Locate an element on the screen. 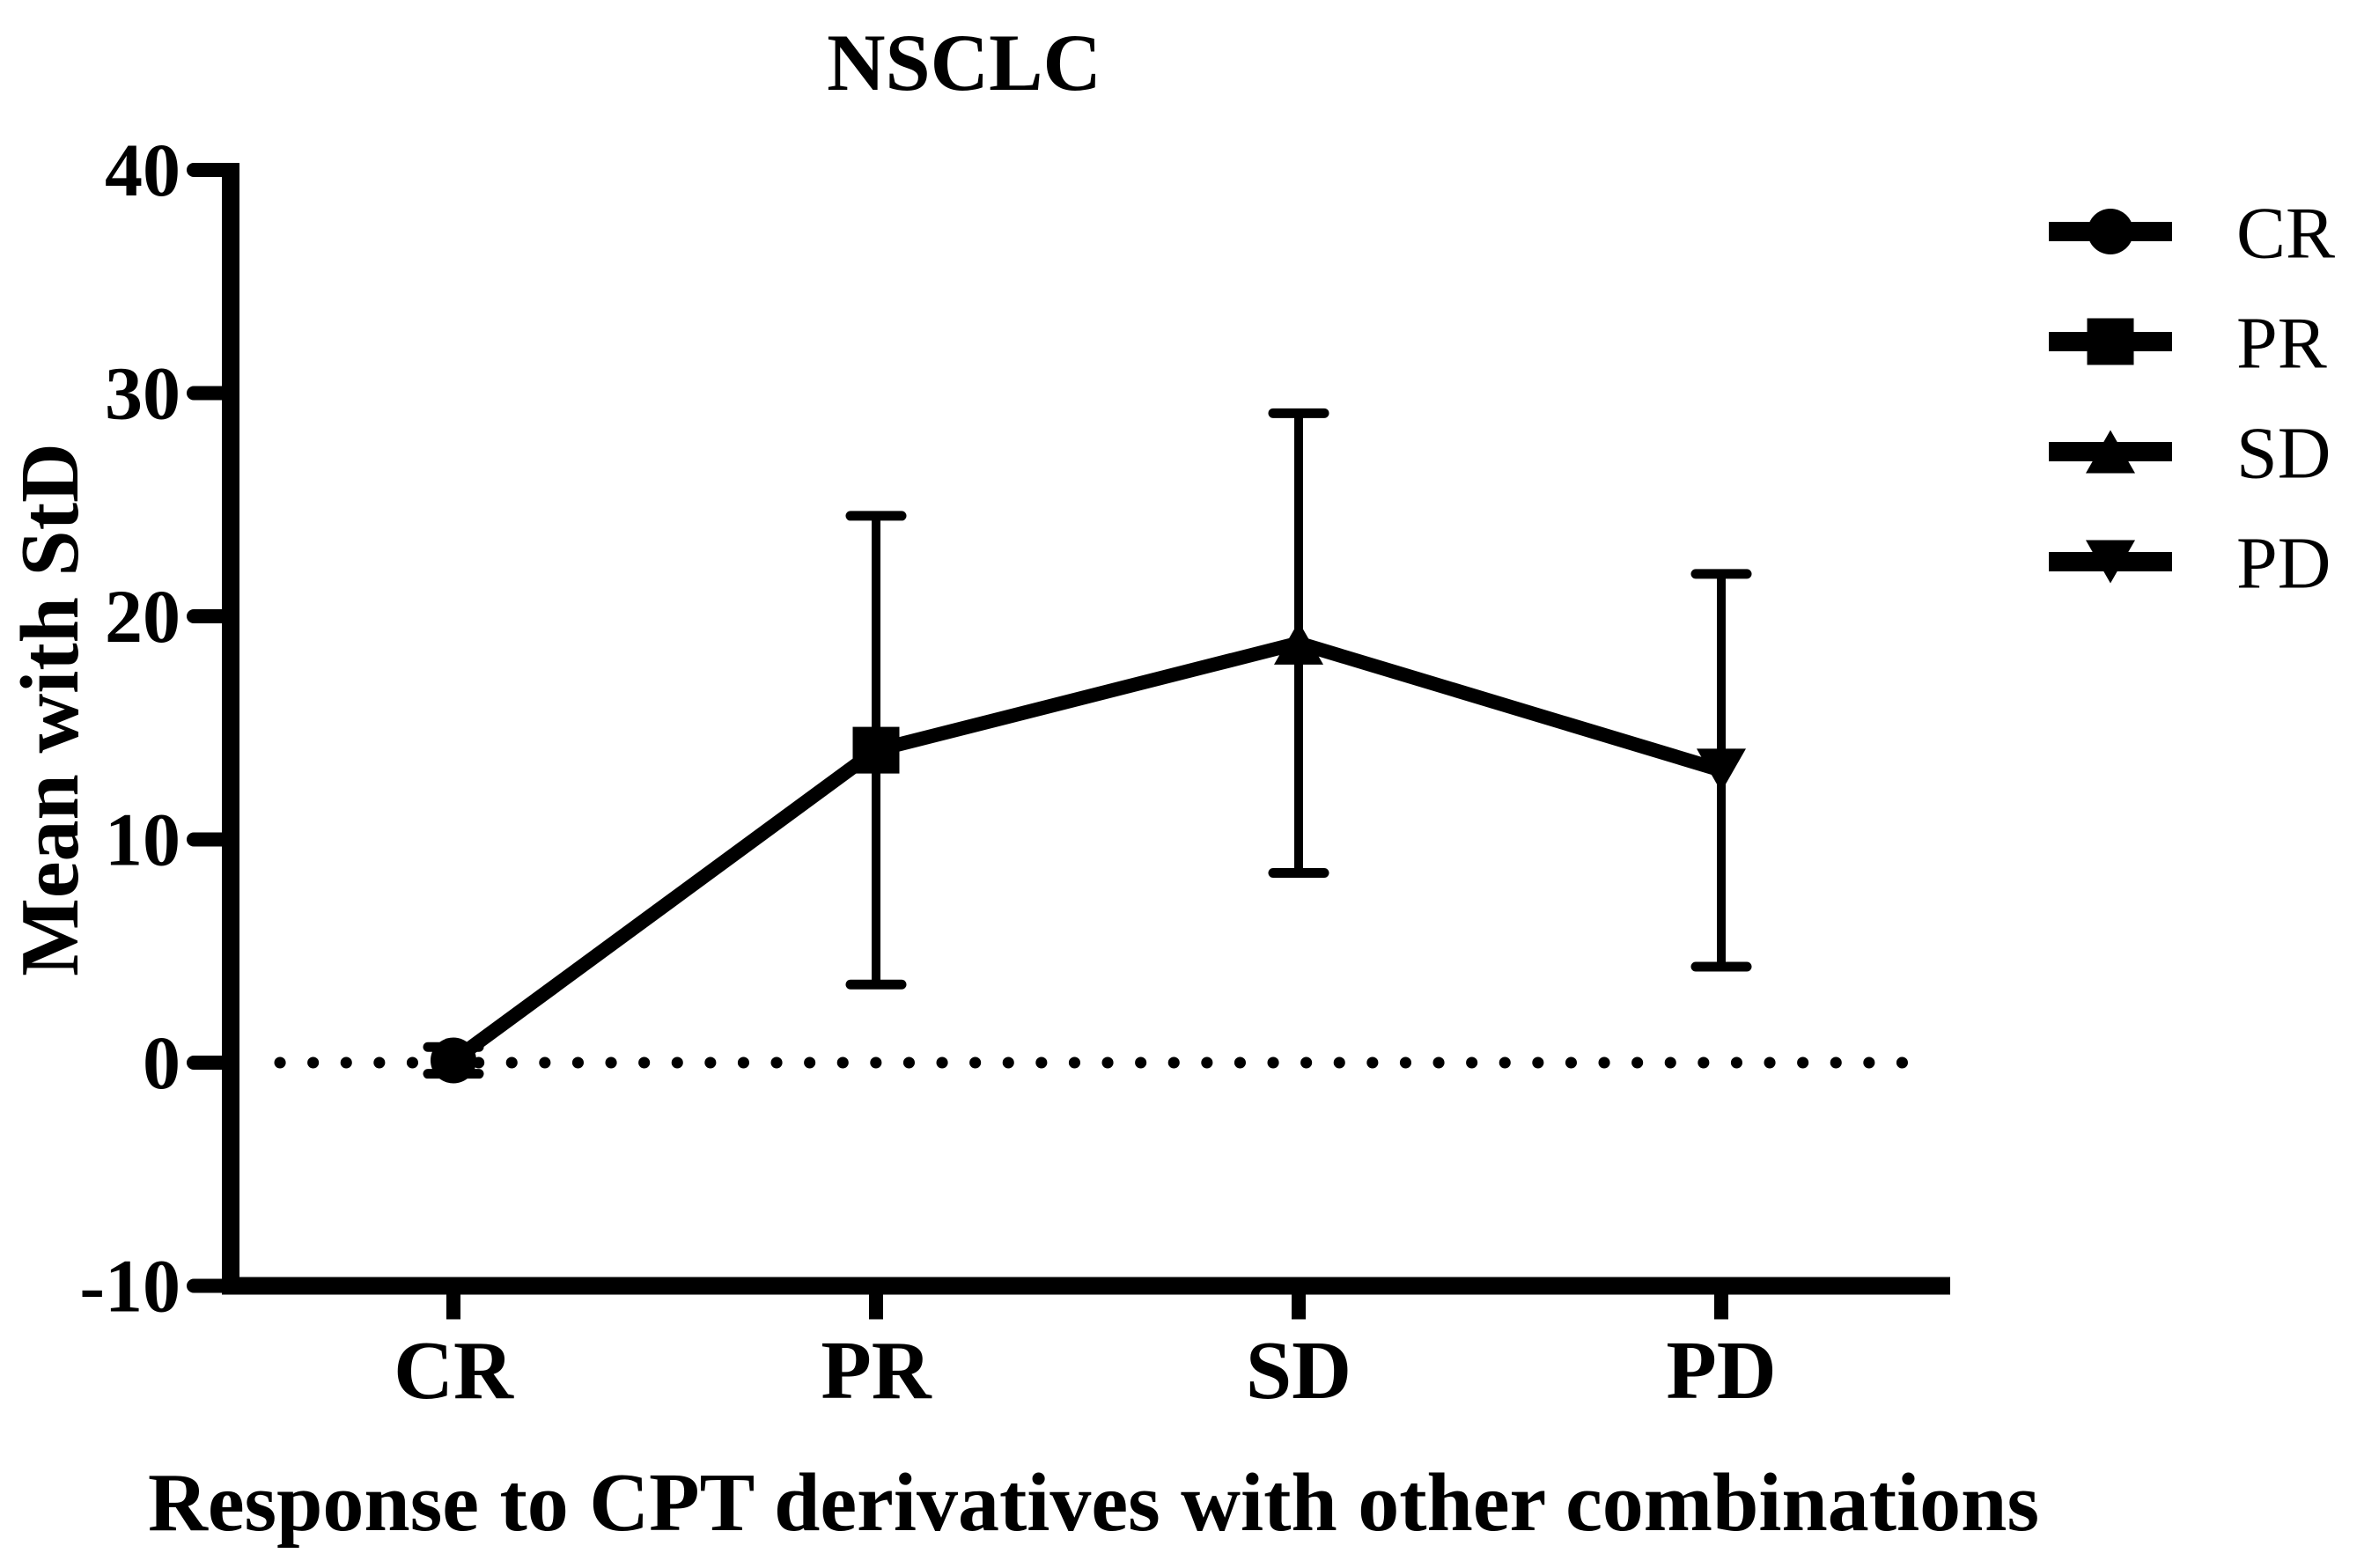 The height and width of the screenshot is (1568, 2364). legend-marker-circle-icon is located at coordinates (2110, 231).